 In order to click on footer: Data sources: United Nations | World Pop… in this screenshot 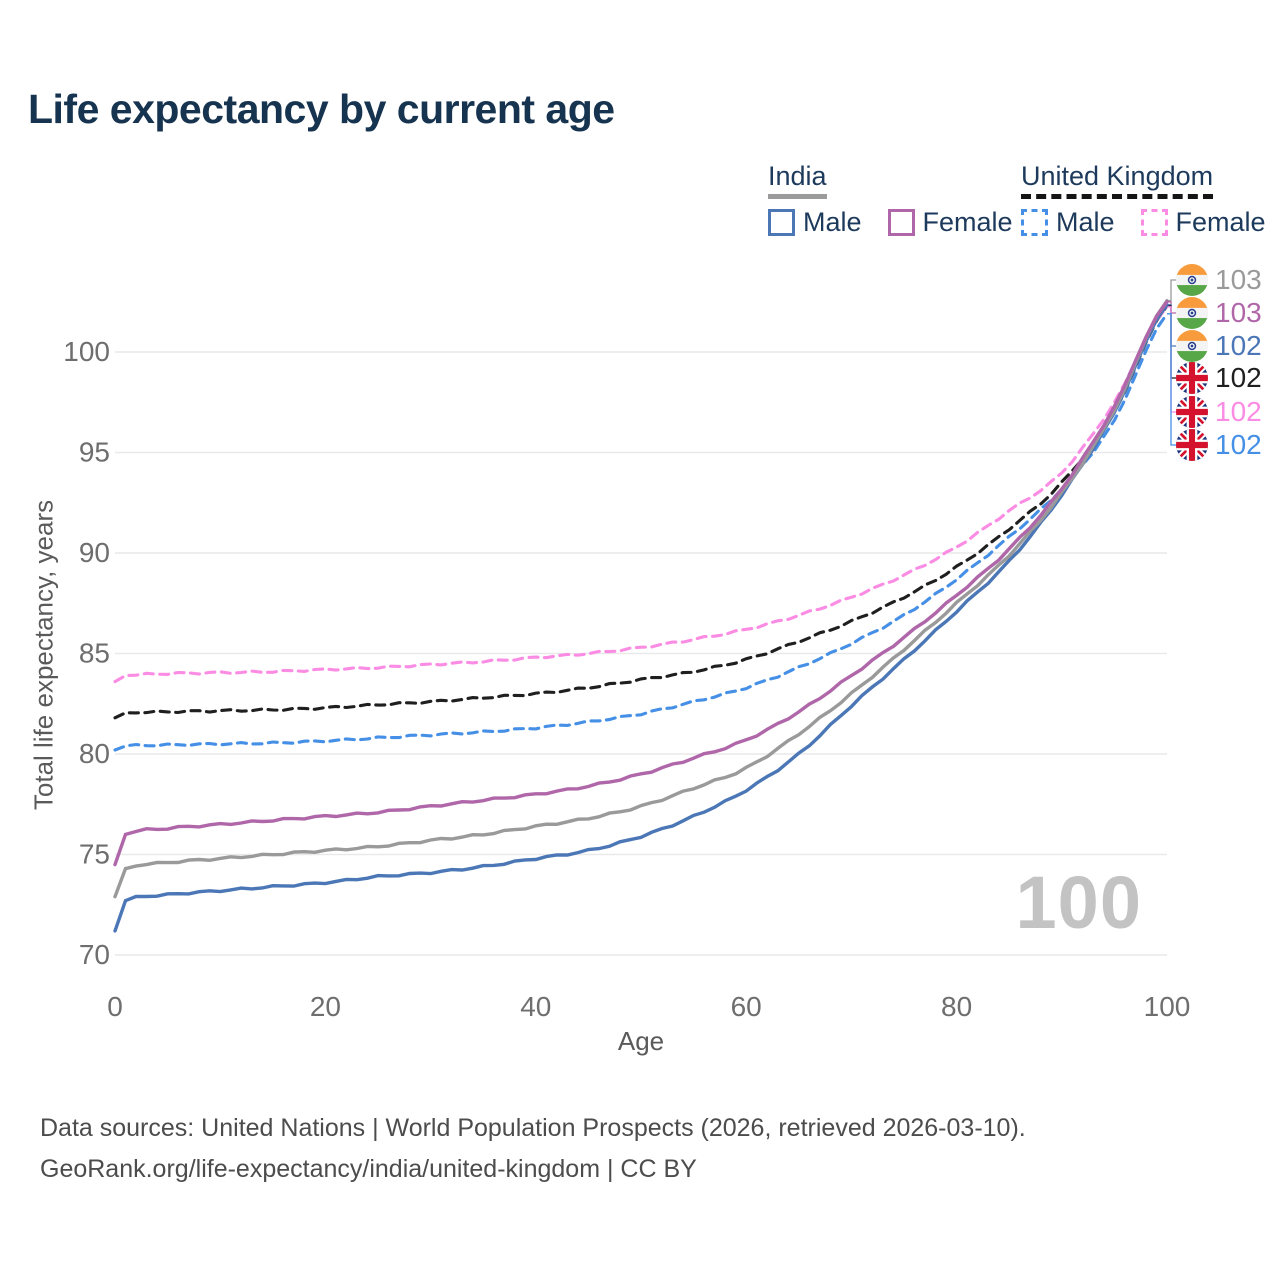, I will do `click(533, 1149)`.